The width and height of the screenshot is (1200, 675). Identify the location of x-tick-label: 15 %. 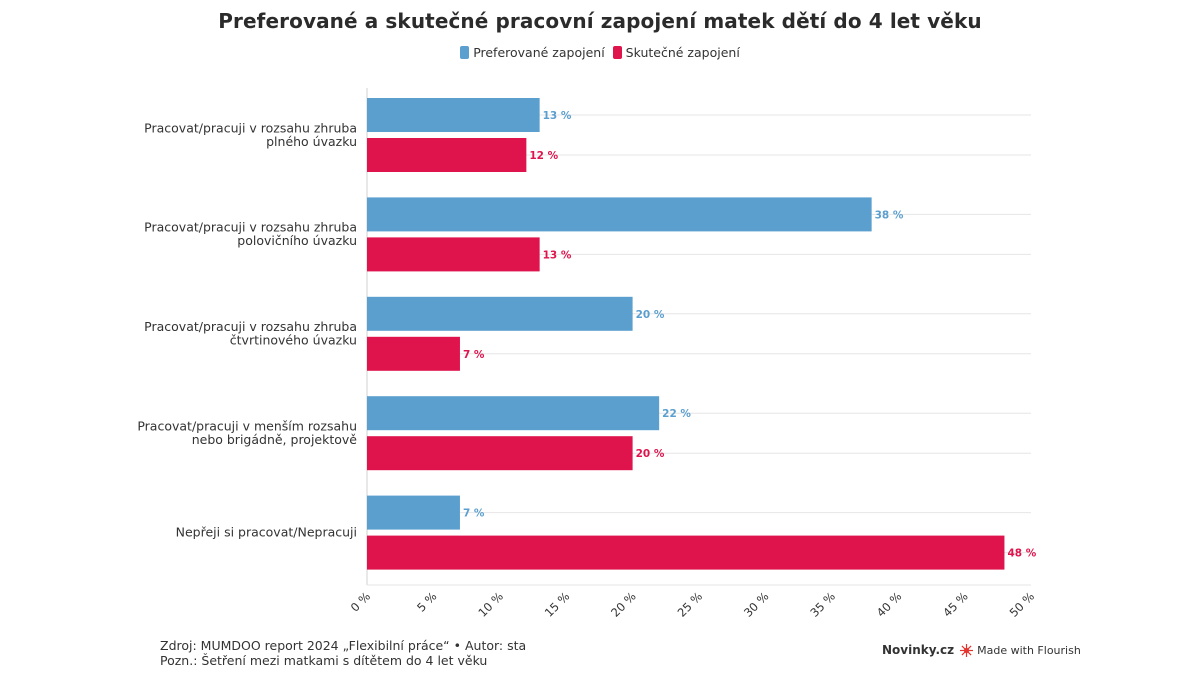
(557, 604).